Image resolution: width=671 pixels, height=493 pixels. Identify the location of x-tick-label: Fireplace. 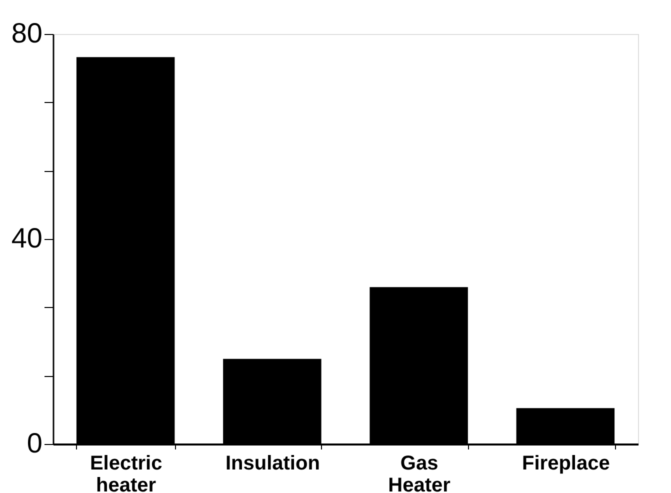
(566, 463).